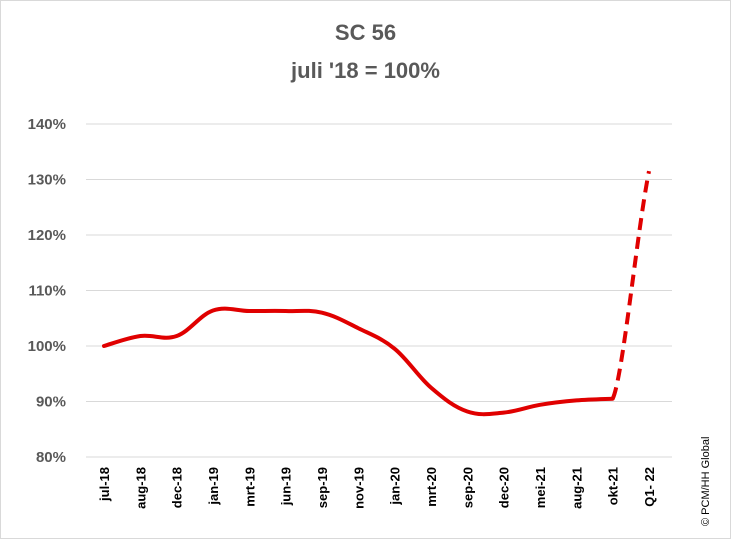 The height and width of the screenshot is (539, 731). What do you see at coordinates (540, 487) in the screenshot?
I see `x-tick-label: mei-21` at bounding box center [540, 487].